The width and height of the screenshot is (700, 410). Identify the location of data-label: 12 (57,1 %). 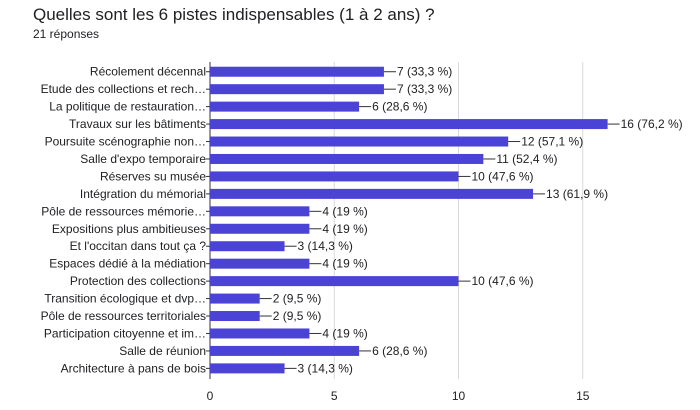
(552, 142).